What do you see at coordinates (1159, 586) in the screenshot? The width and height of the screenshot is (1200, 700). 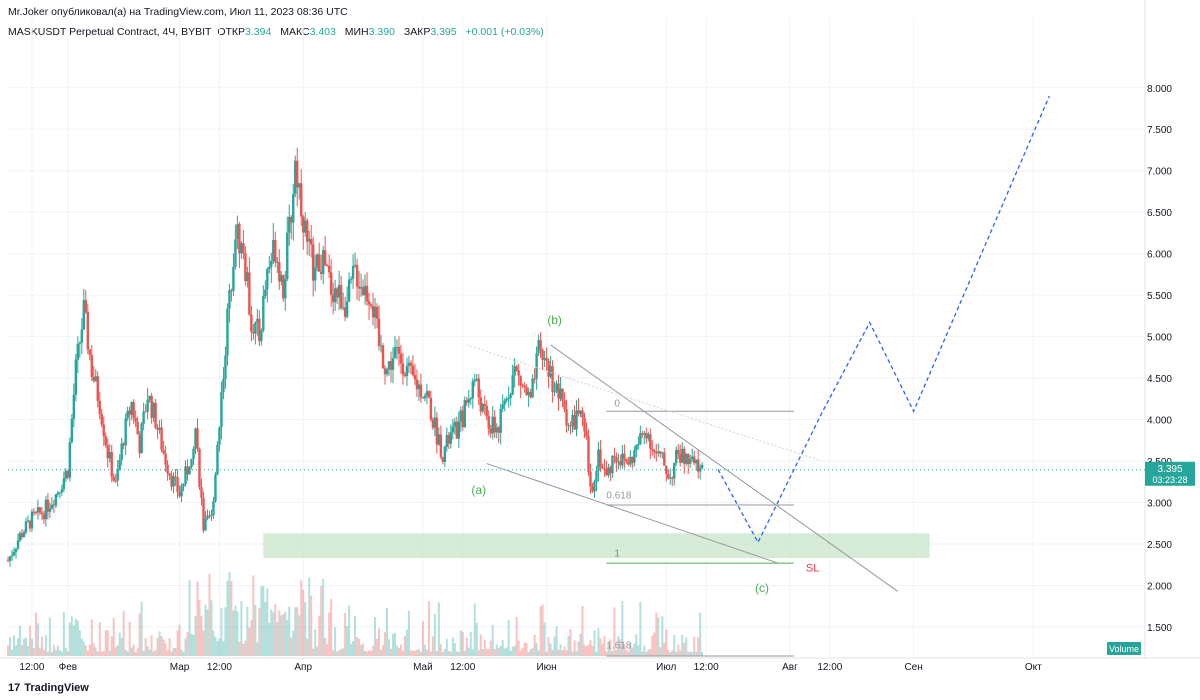 I see `y-tick-12: 2.000` at bounding box center [1159, 586].